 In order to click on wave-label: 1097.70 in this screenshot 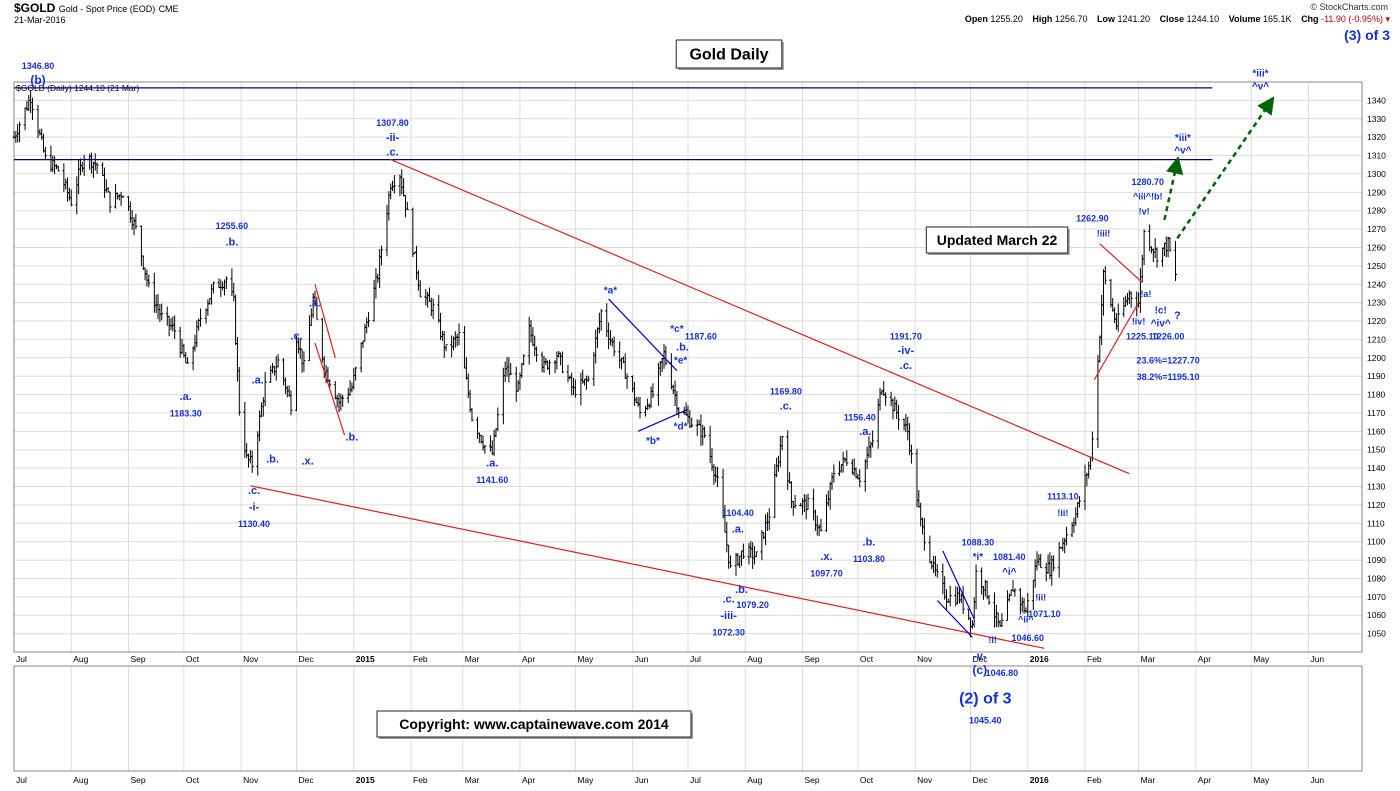, I will do `click(826, 574)`.